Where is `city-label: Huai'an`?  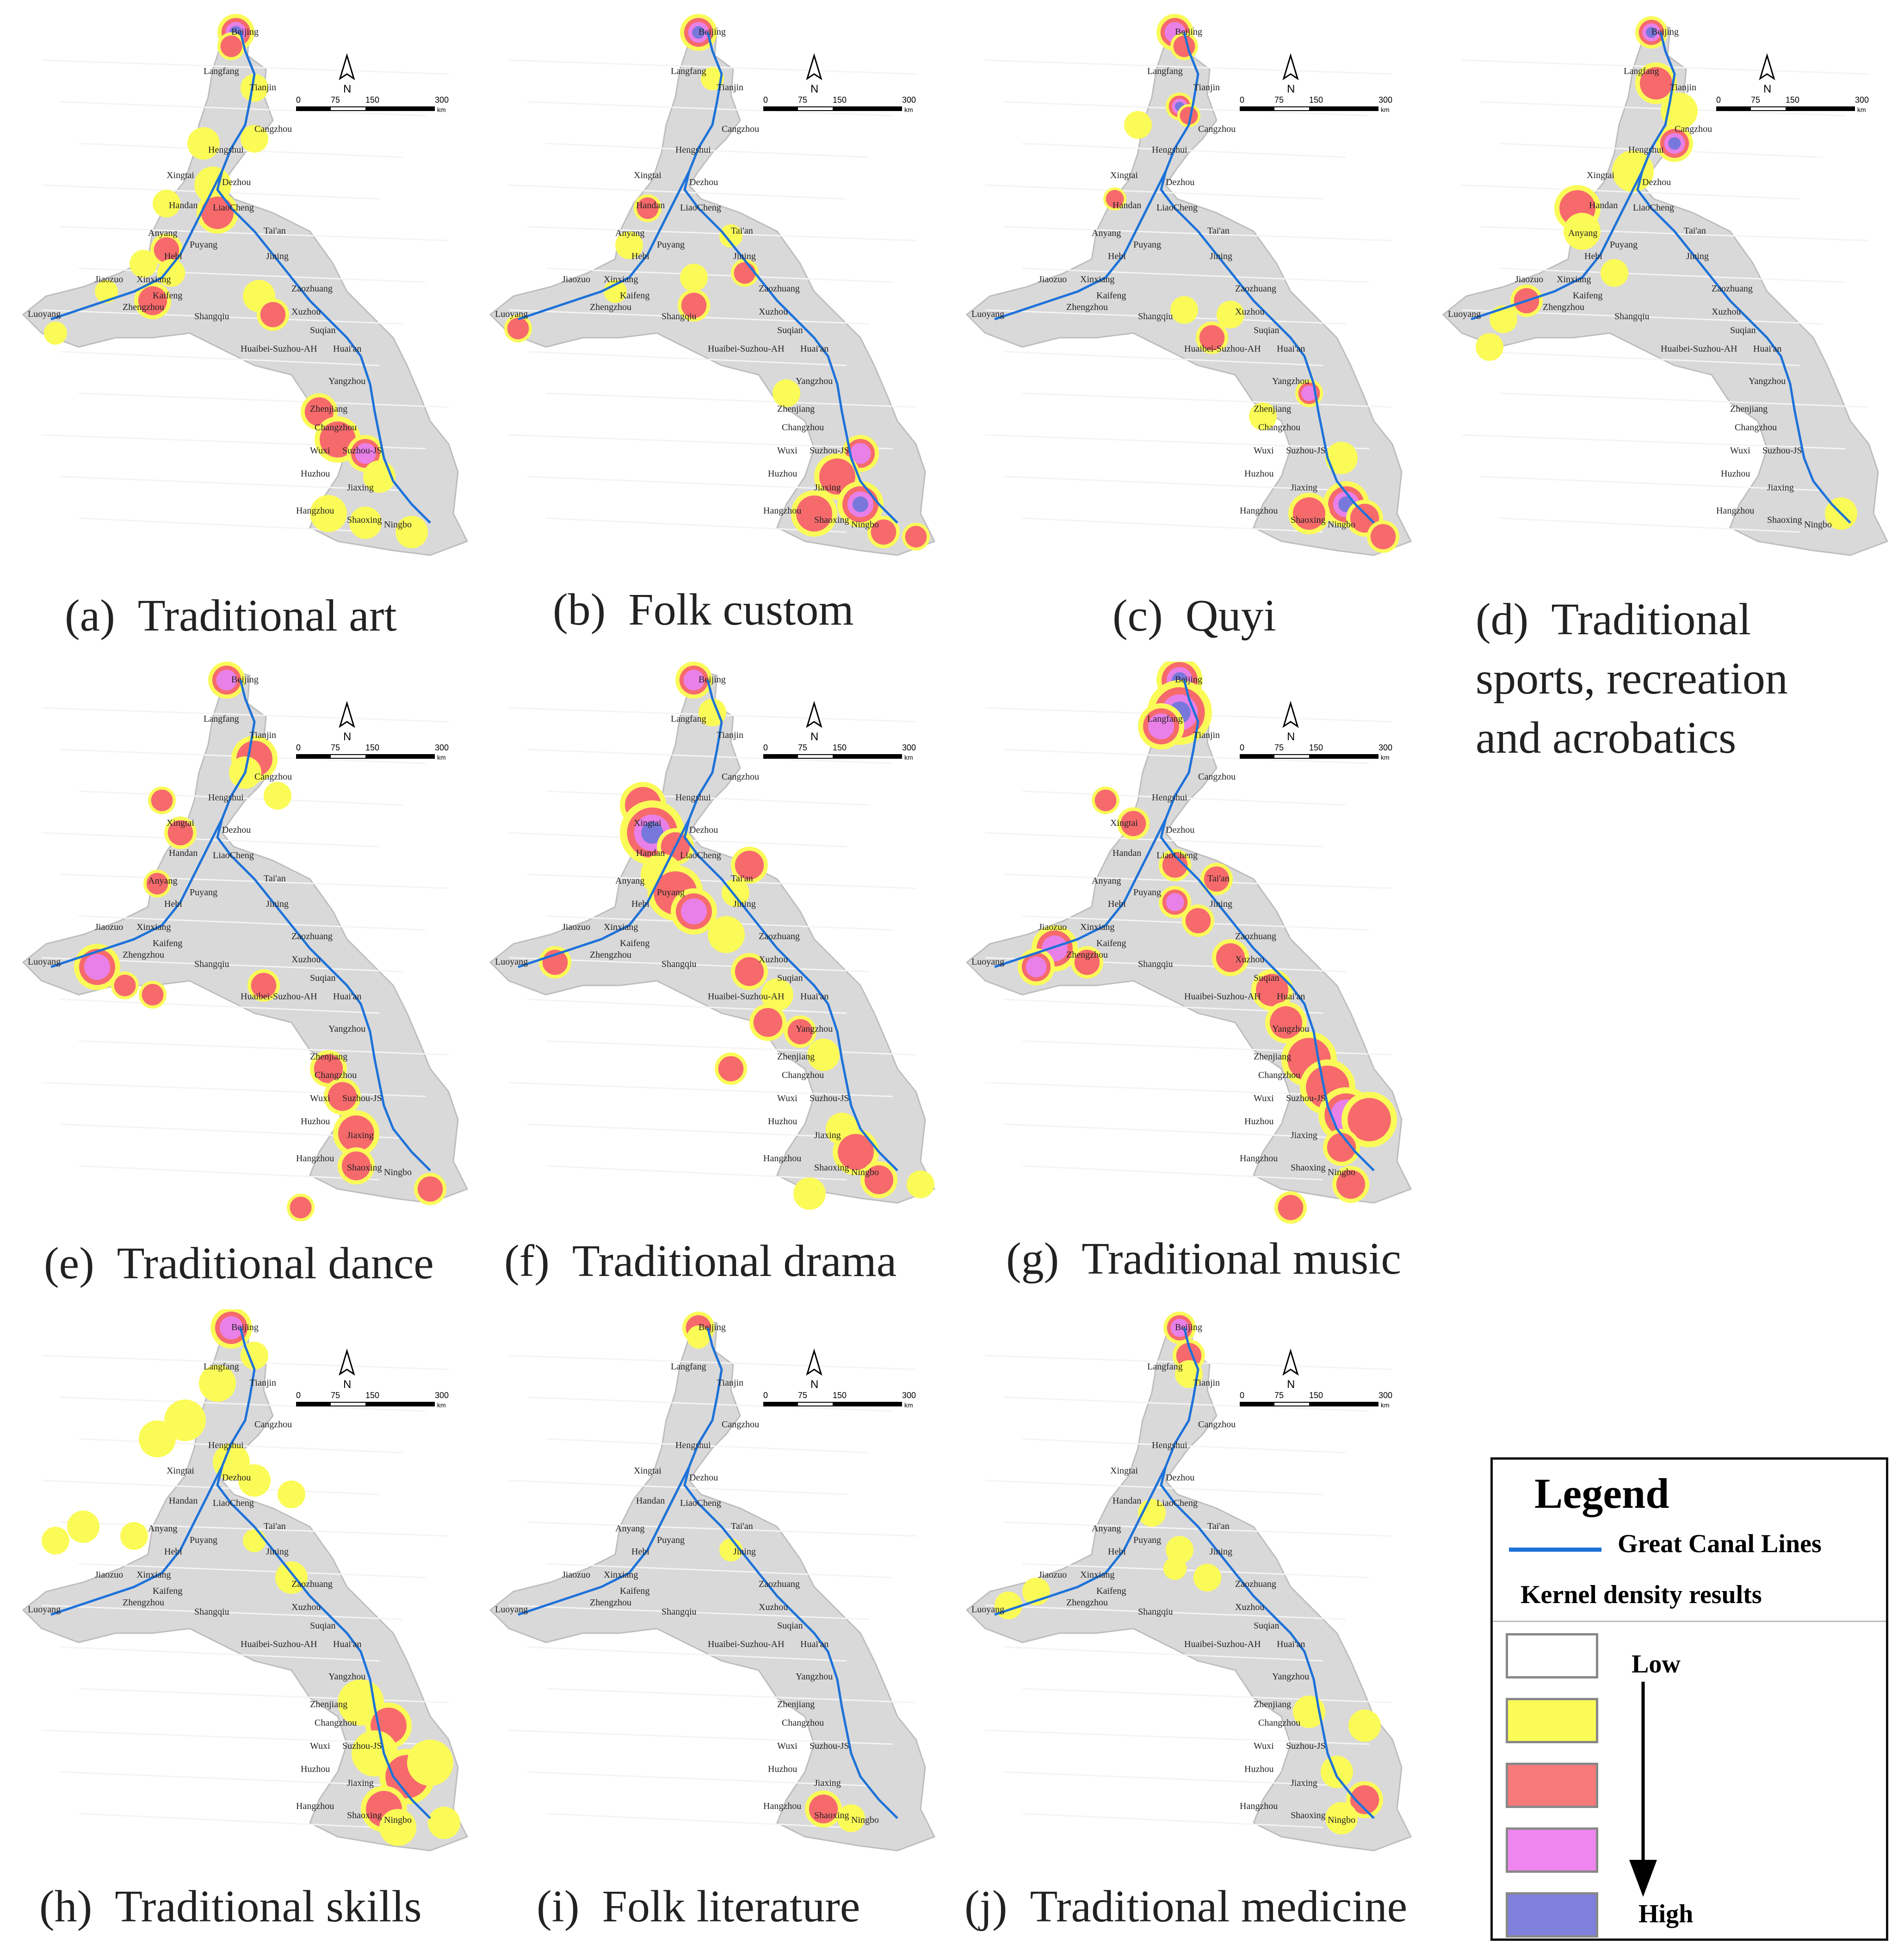 city-label: Huai'an is located at coordinates (814, 349).